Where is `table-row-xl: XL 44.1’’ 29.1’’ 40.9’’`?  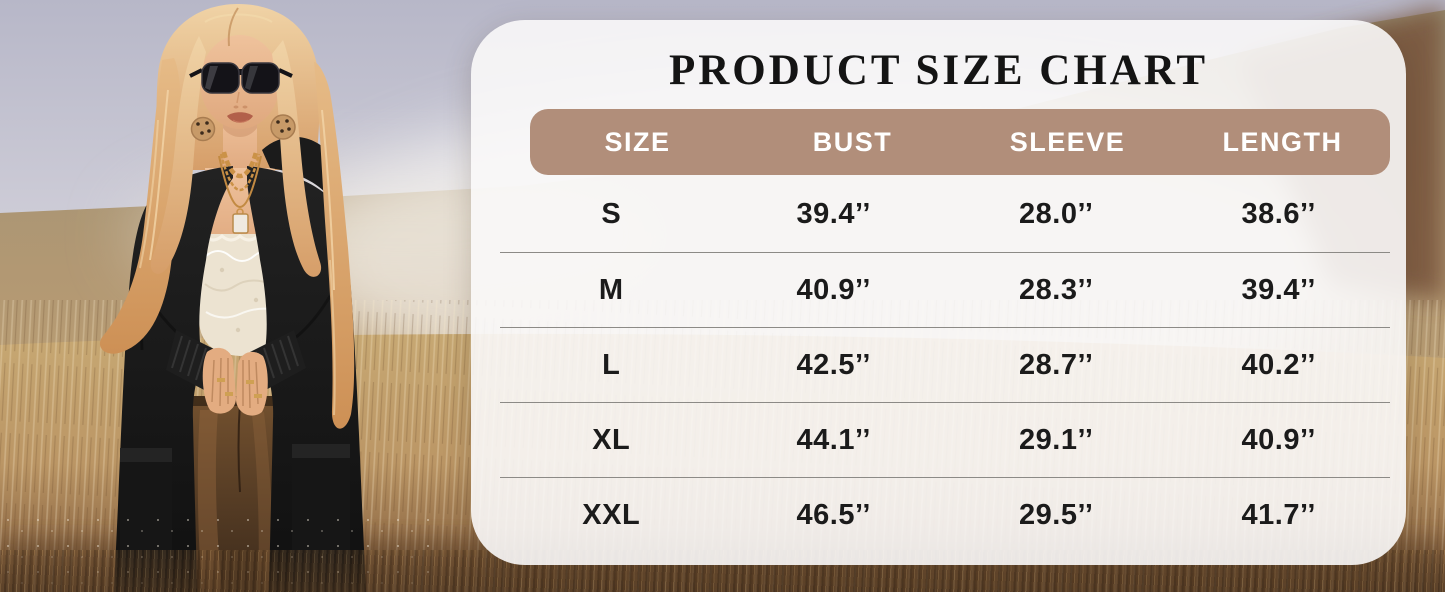 table-row-xl: XL 44.1’’ 29.1’’ 40.9’’ is located at coordinates (945, 439).